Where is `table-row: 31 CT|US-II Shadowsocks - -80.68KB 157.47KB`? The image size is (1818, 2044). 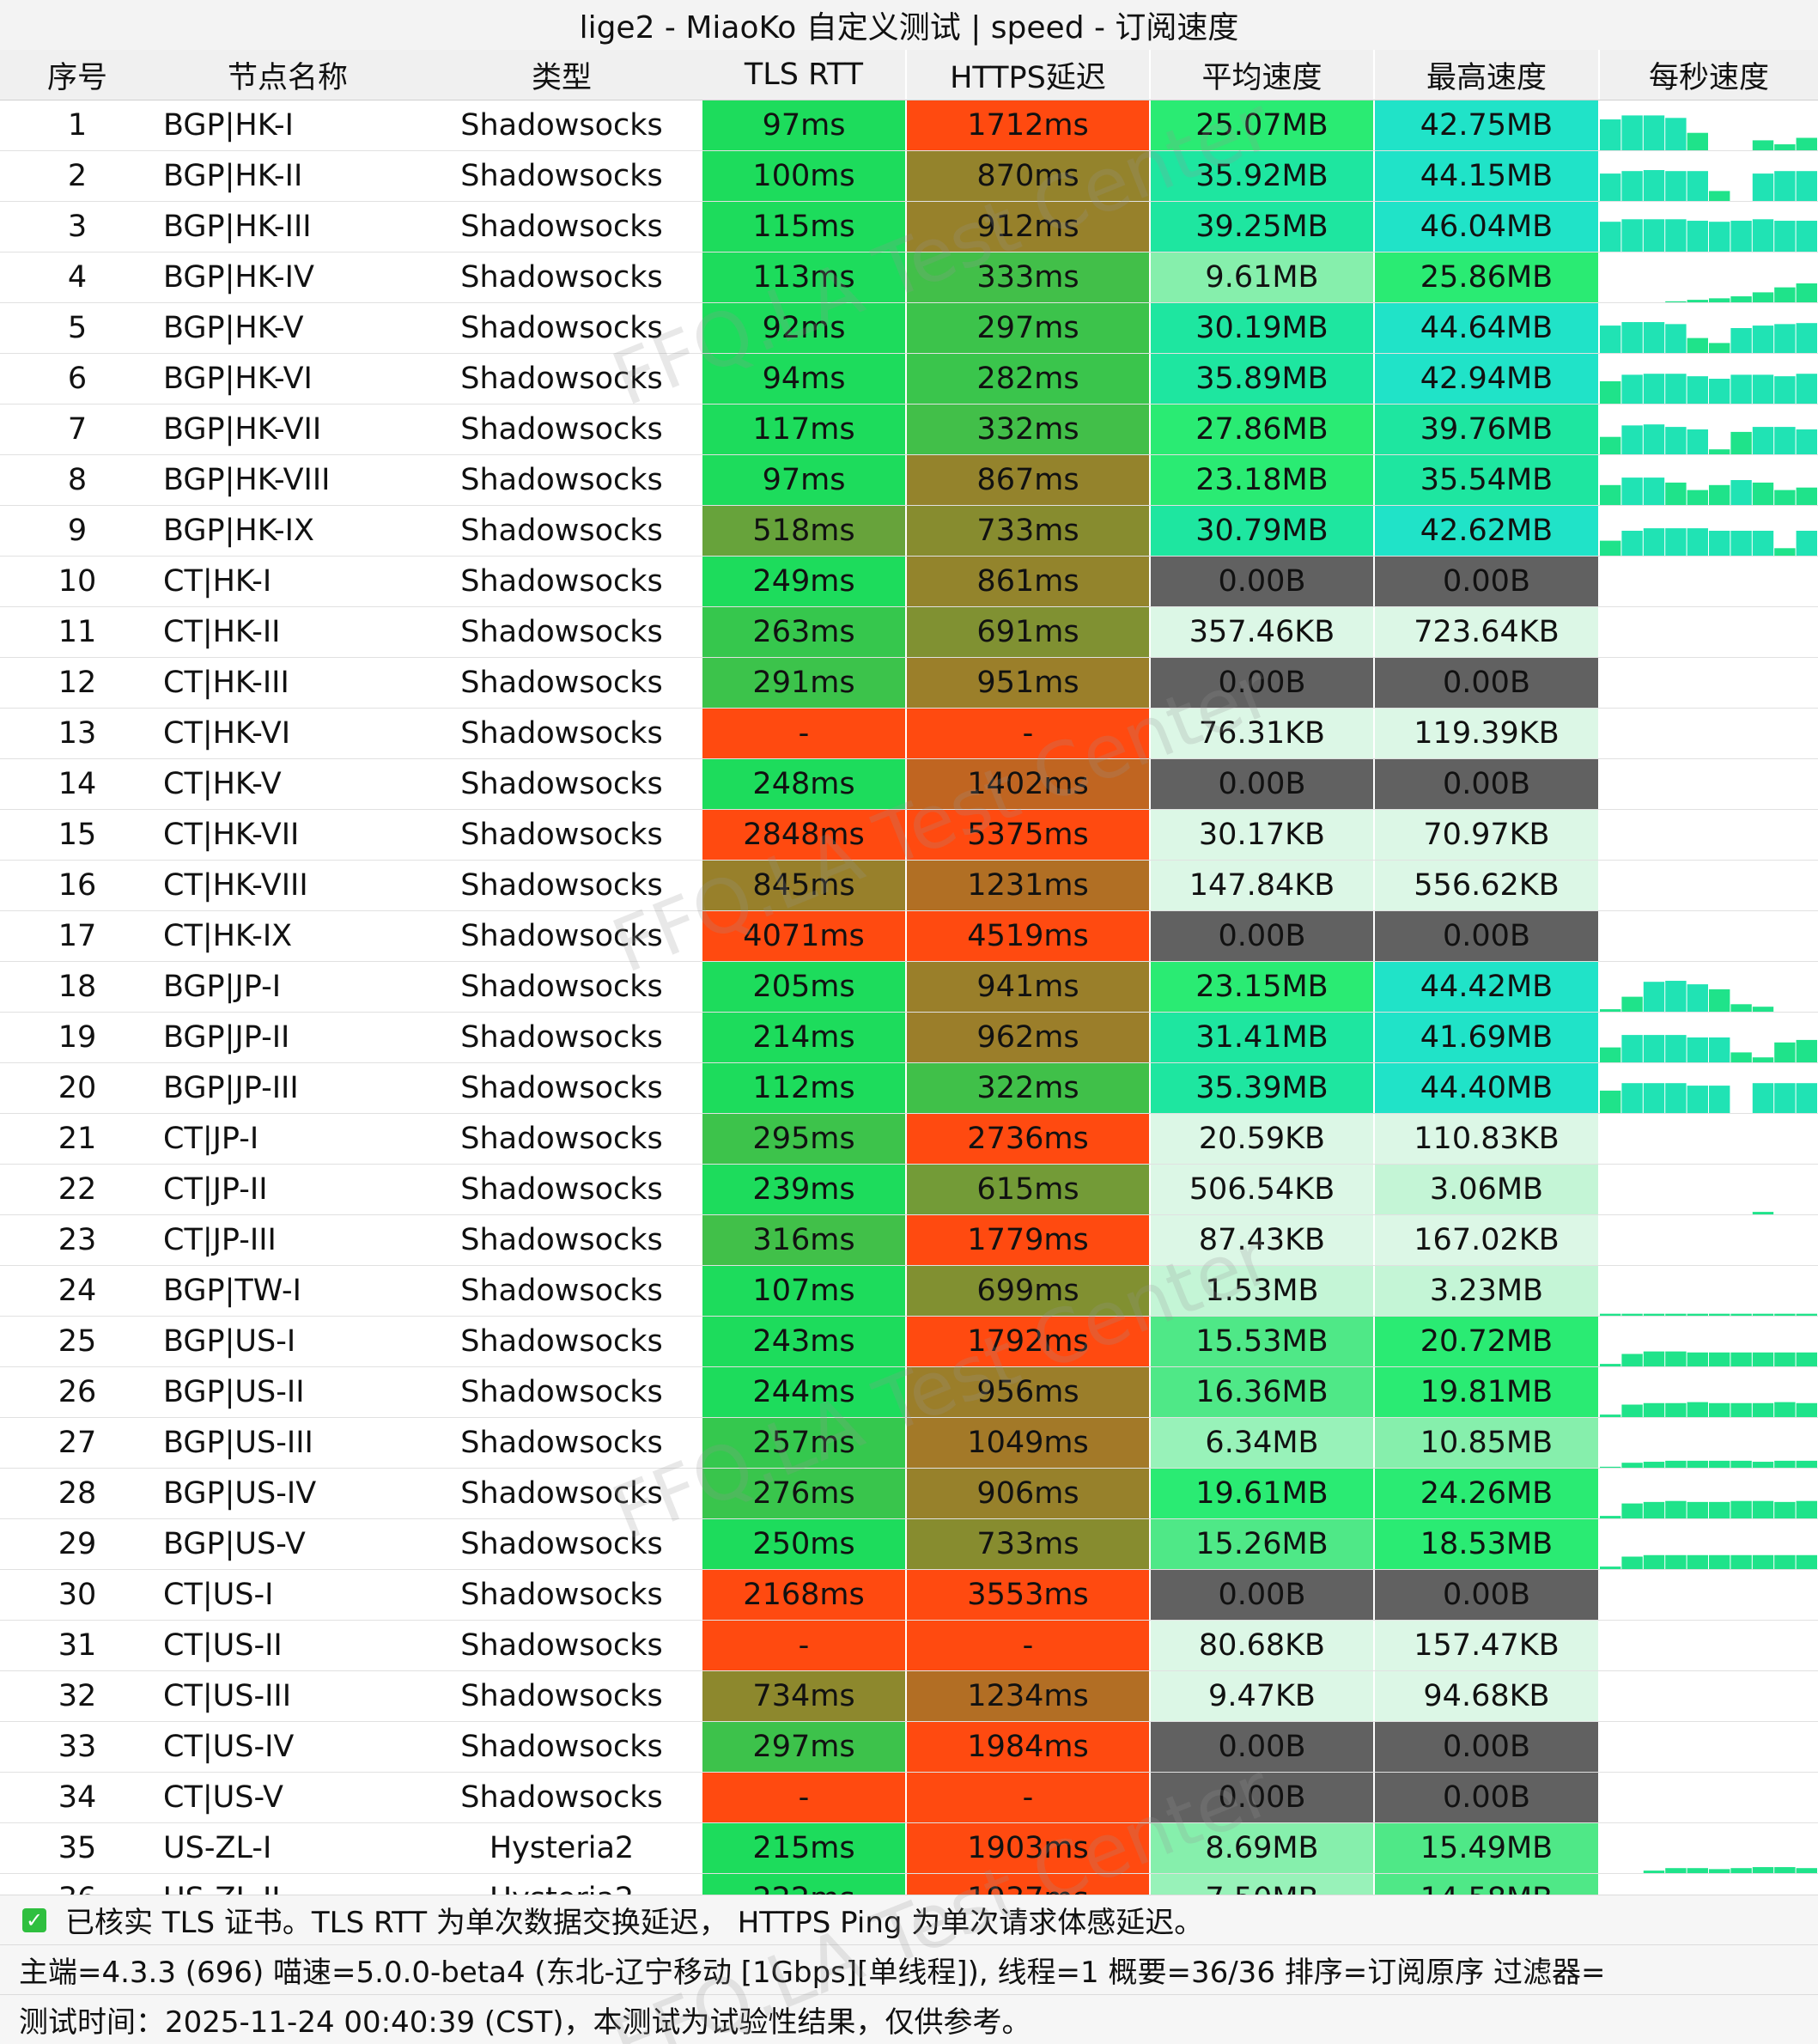 table-row: 31 CT|US-II Shadowsocks - -80.68KB 157.47KB is located at coordinates (909, 1646).